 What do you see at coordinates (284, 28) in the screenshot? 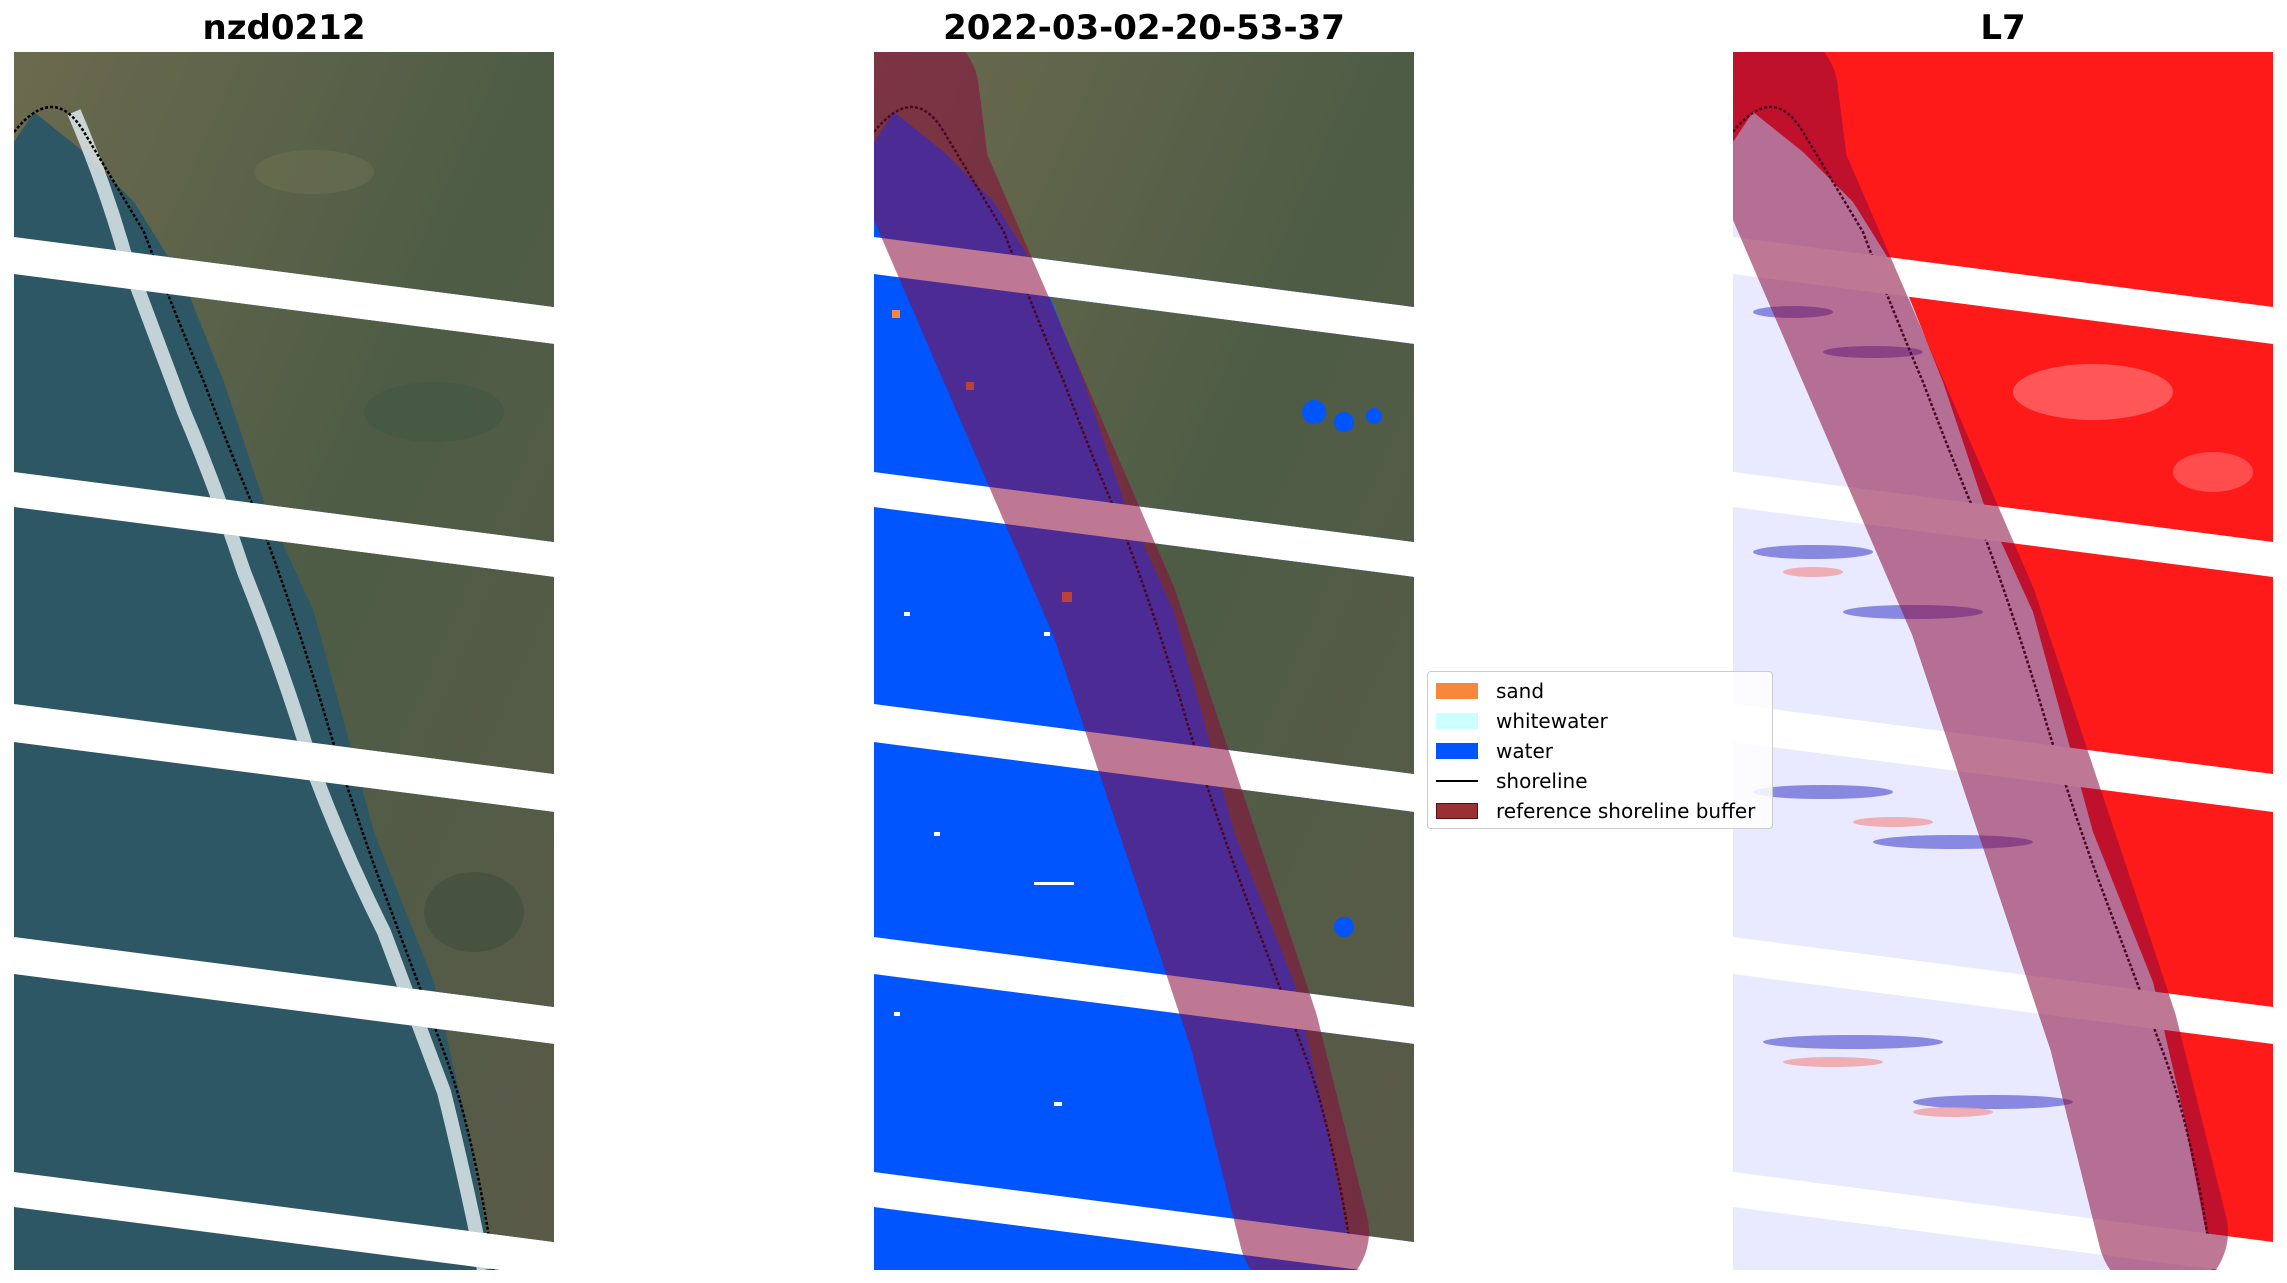
I see `panel-title-rgb: nzd0212` at bounding box center [284, 28].